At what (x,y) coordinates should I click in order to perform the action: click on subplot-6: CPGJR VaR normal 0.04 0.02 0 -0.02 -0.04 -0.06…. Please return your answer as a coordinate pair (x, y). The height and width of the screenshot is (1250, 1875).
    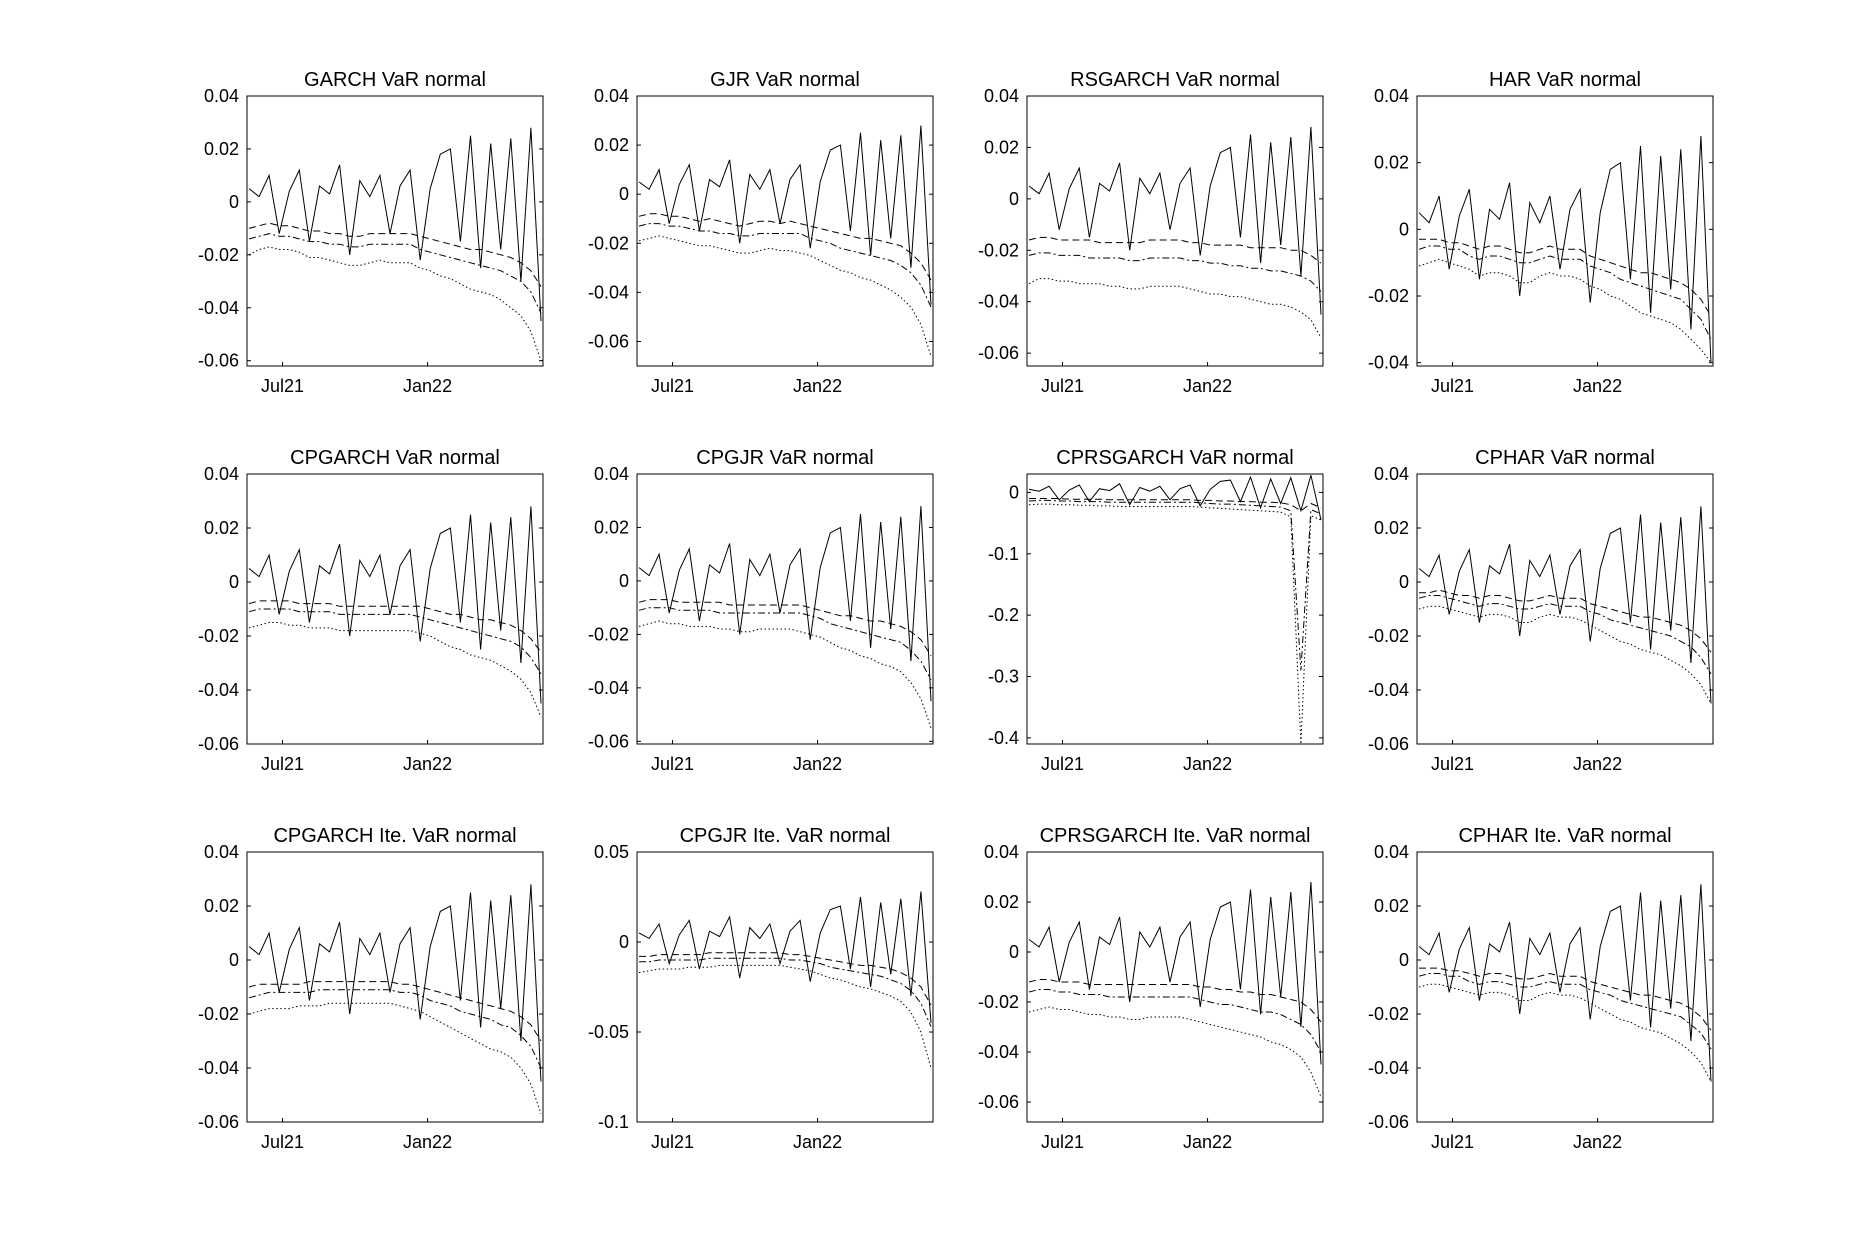
    Looking at the image, I should click on (761, 610).